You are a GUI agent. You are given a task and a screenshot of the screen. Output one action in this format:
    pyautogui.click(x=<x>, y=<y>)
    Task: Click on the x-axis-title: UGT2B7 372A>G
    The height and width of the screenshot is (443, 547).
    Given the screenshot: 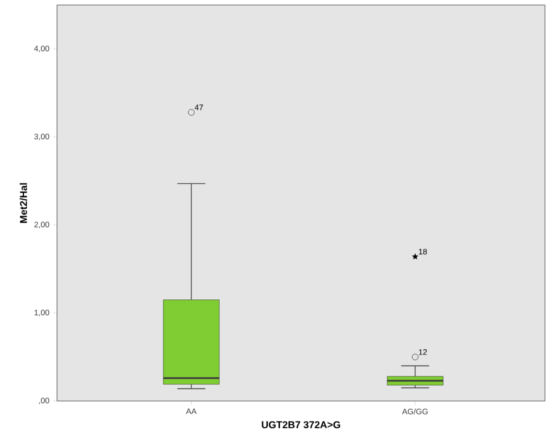 What is the action you would take?
    pyautogui.click(x=301, y=424)
    